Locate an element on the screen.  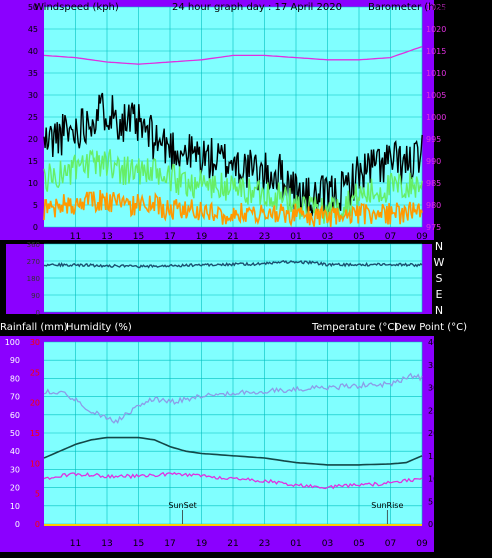
humidity-ytick-label: 60 is located at coordinates (15, 415).